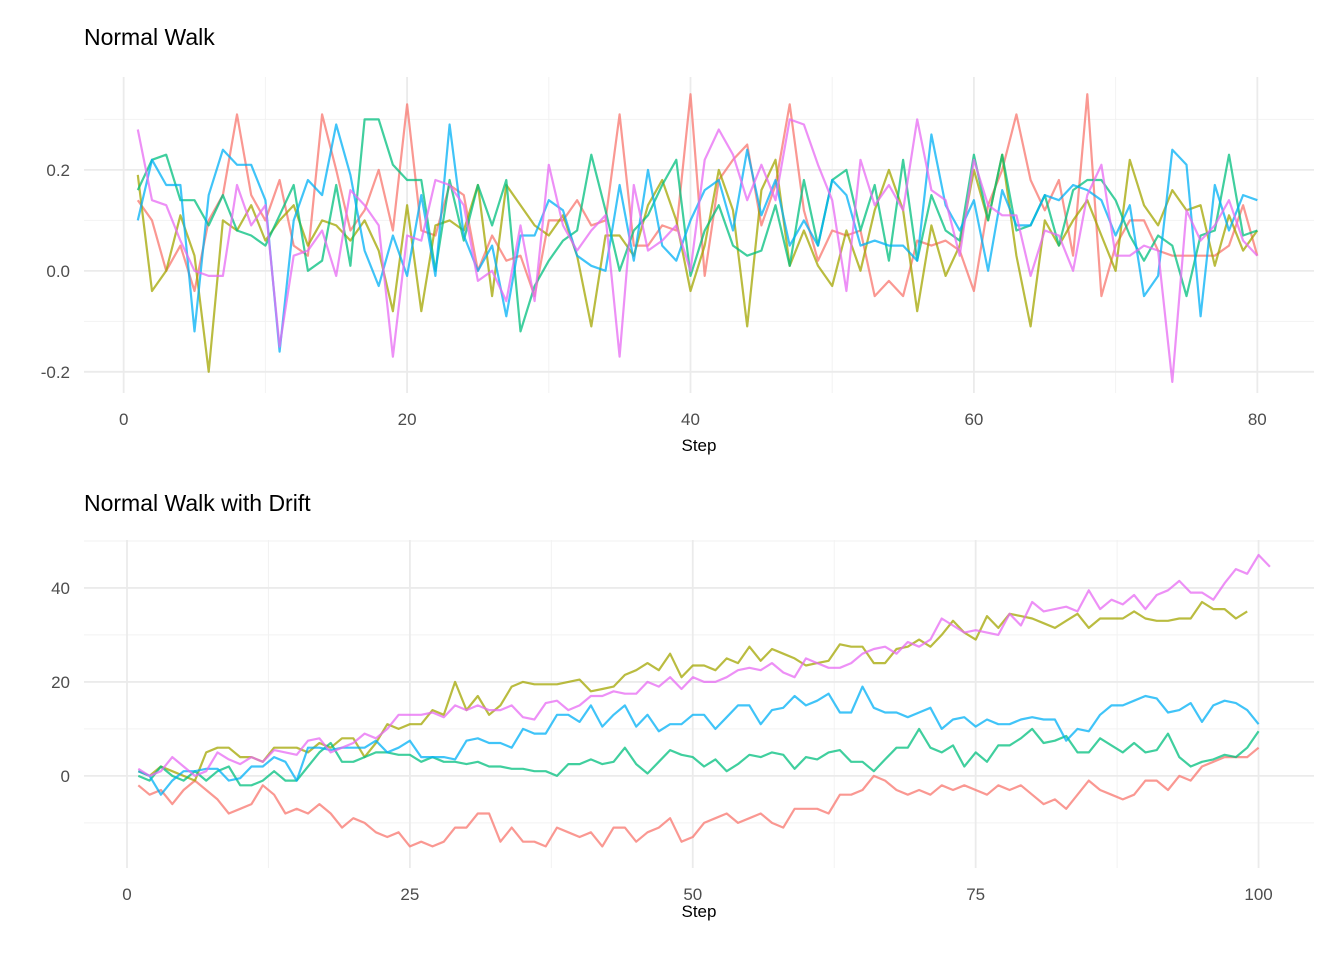 This screenshot has width=1344, height=960. Describe the element at coordinates (197, 503) in the screenshot. I see `panel-title-normal-walk-drift: Normal Walk with Drift` at that location.